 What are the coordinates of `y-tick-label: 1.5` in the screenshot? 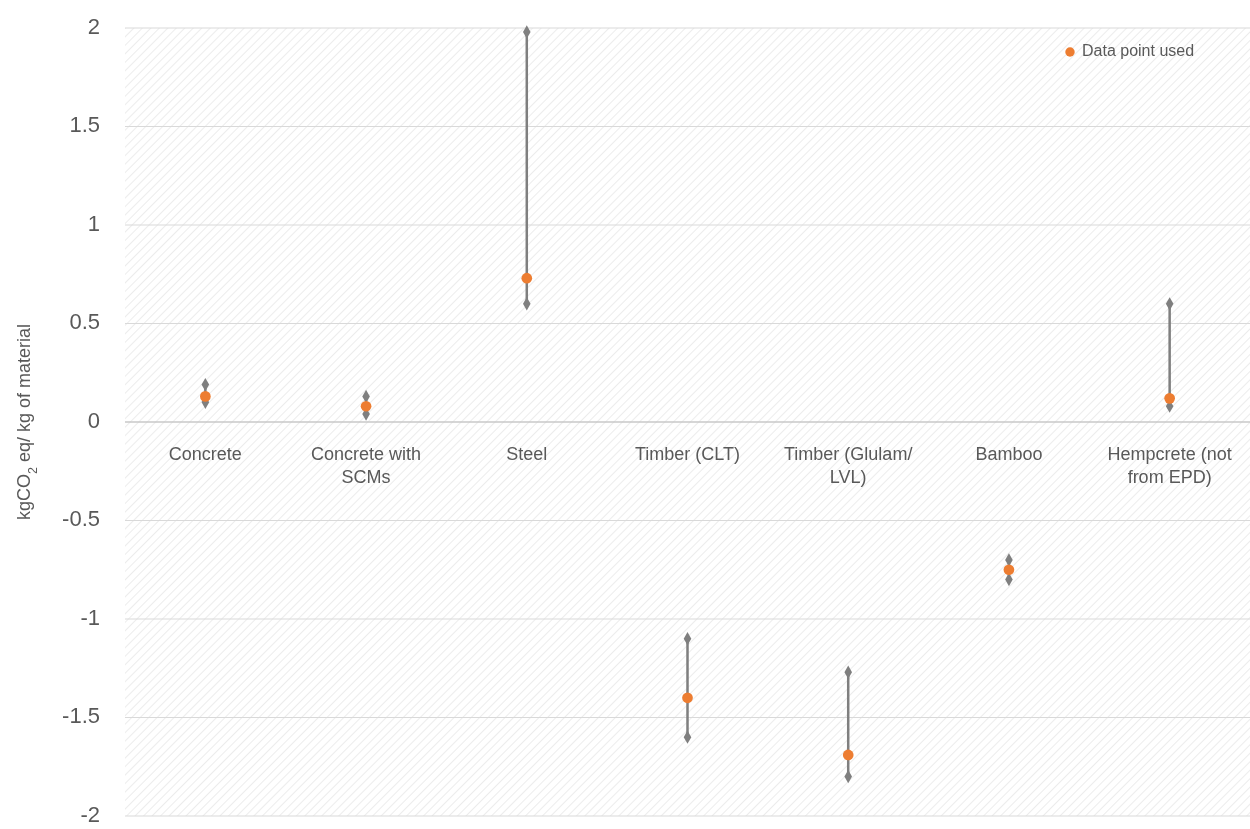 It's located at (84, 125).